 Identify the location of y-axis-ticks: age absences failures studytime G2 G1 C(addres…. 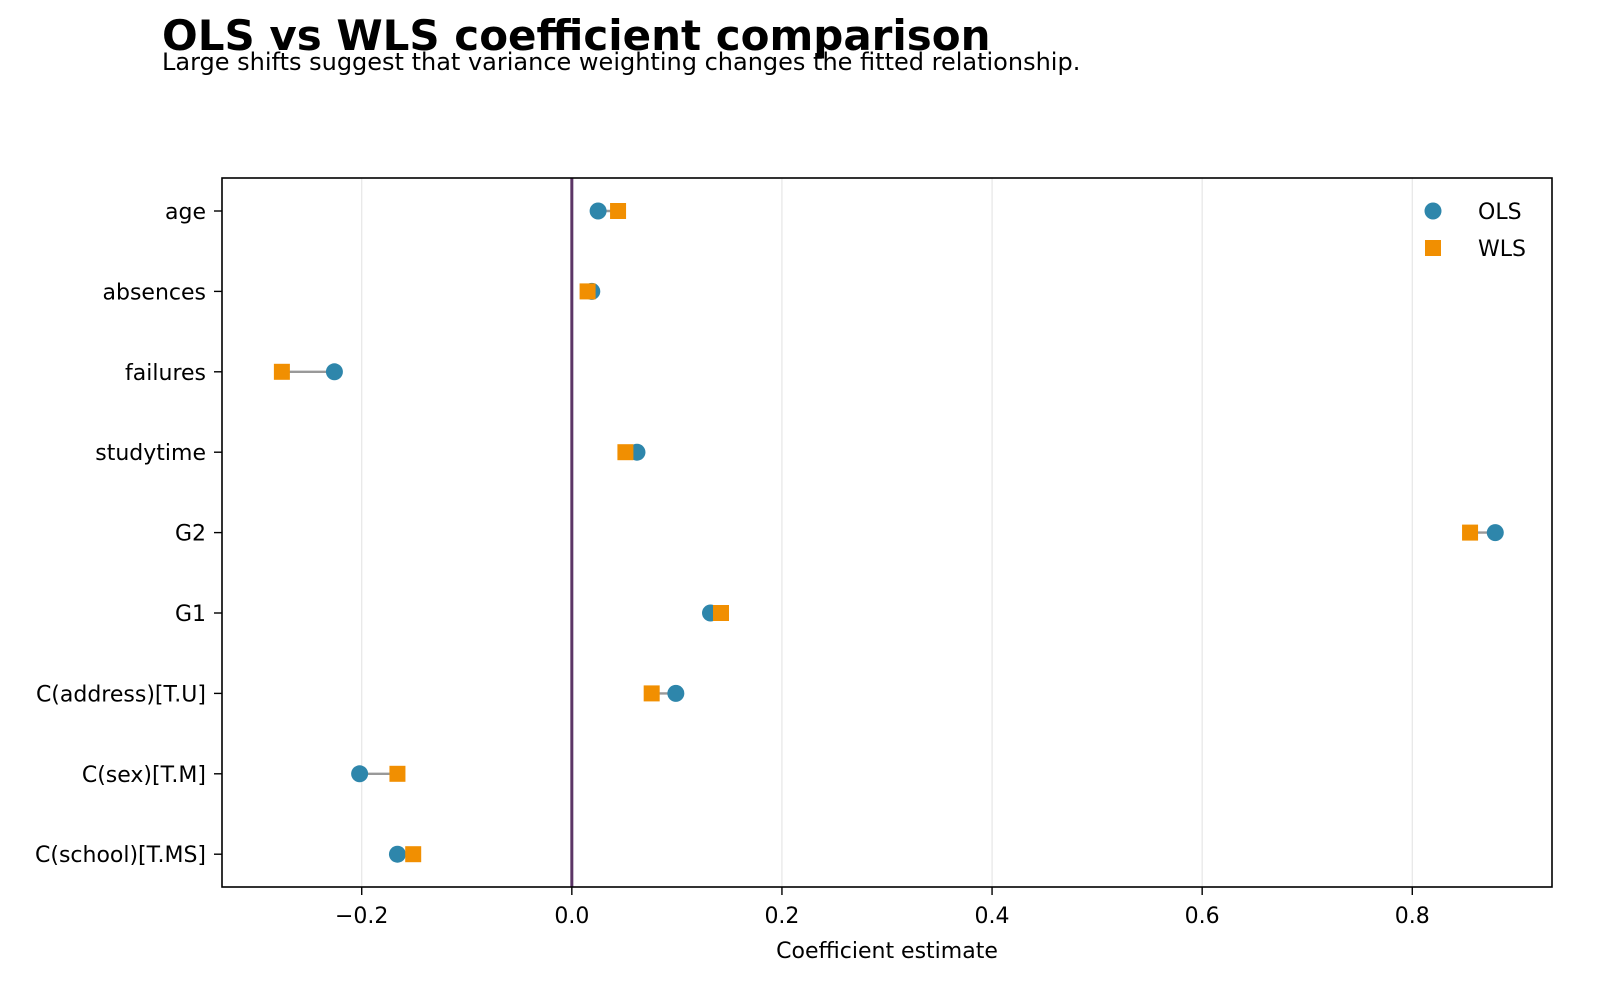
(128, 534).